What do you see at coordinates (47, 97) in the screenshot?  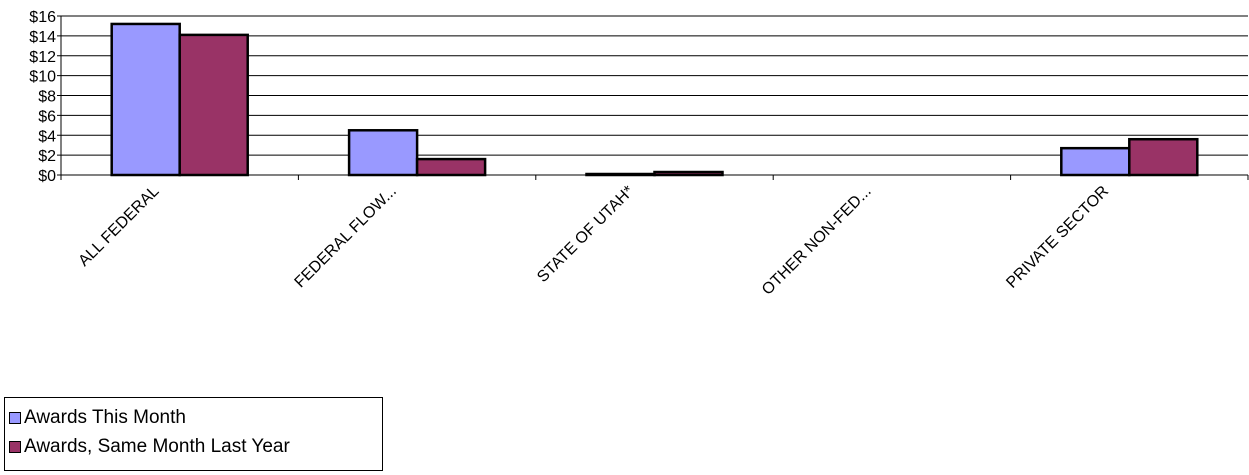 I see `y-tick-label: $8` at bounding box center [47, 97].